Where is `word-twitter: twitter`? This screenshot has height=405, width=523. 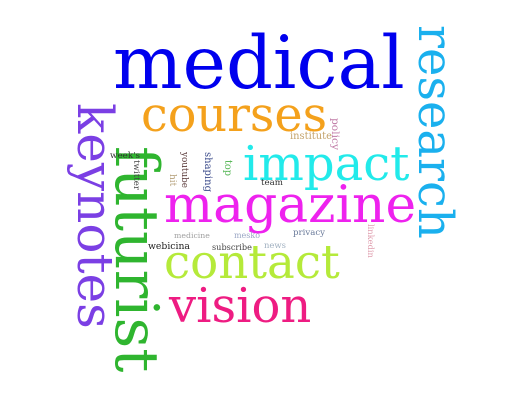 word-twitter: twitter is located at coordinates (135, 175).